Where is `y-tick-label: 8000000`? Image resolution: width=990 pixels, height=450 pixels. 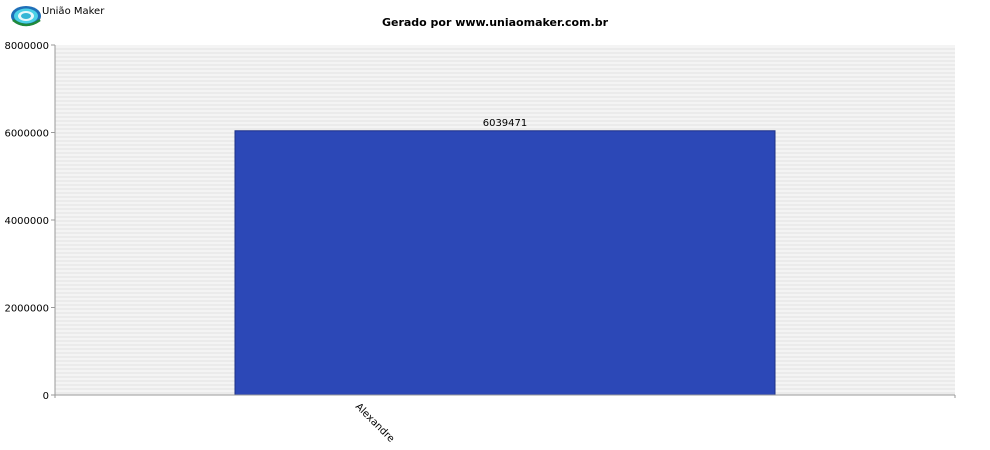 y-tick-label: 8000000 is located at coordinates (26, 46).